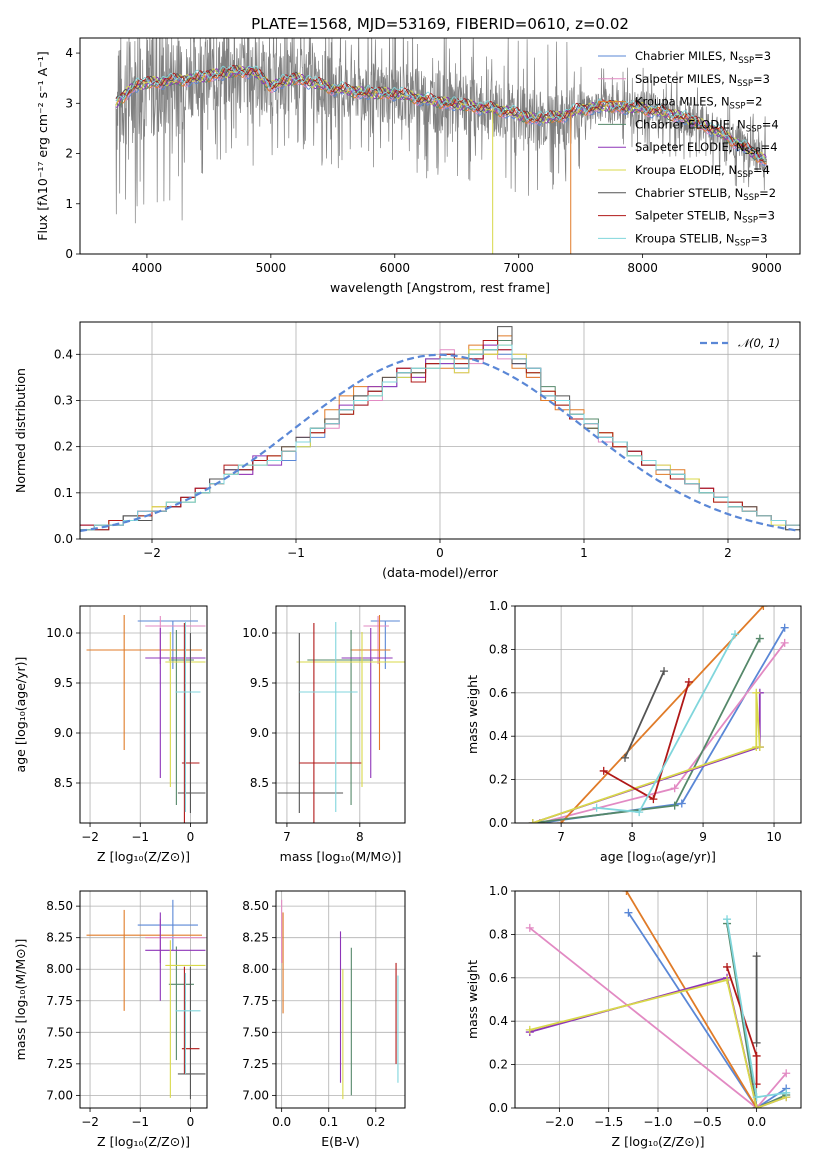 The image size is (819, 1170). What do you see at coordinates (42, 145) in the screenshot?
I see `spectrum-ylabel: Flux [fλ10⁻¹⁷ erg cm⁻² s⁻¹ A⁻¹]` at bounding box center [42, 145].